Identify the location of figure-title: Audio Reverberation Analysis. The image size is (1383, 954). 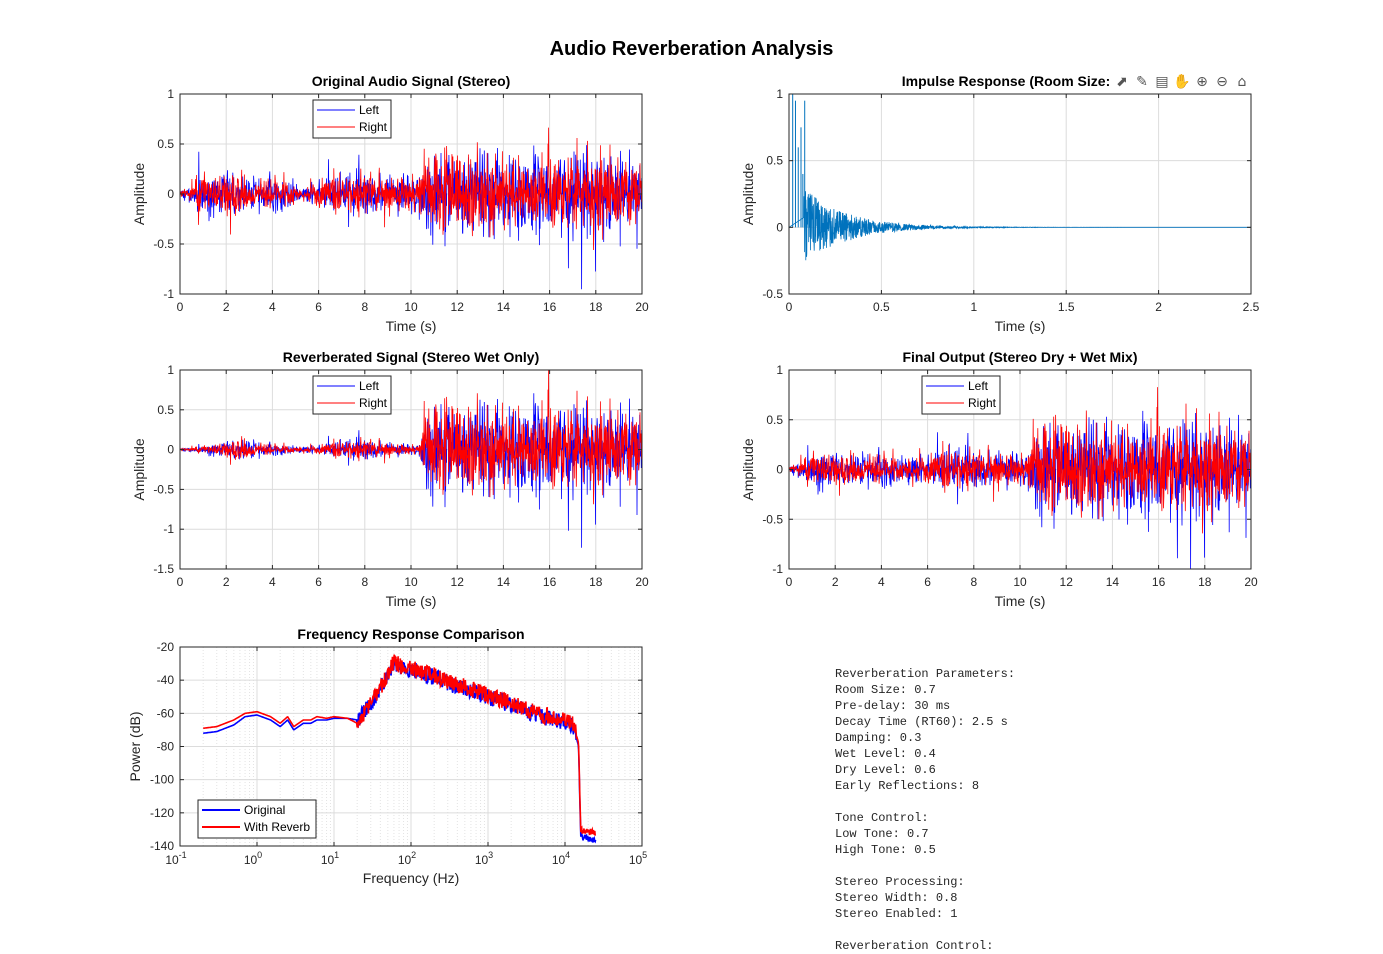
(691, 49).